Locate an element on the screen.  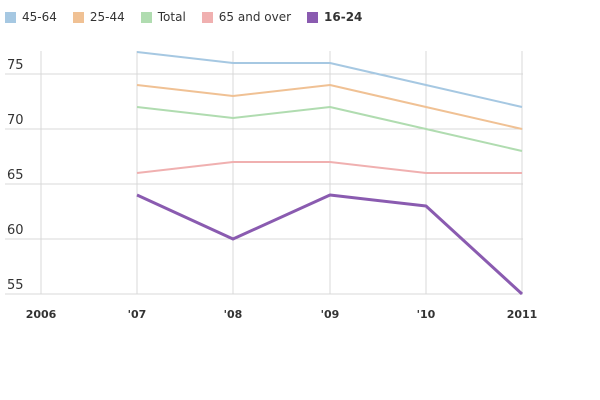
y-tick-label: 60 is located at coordinates (15, 230).